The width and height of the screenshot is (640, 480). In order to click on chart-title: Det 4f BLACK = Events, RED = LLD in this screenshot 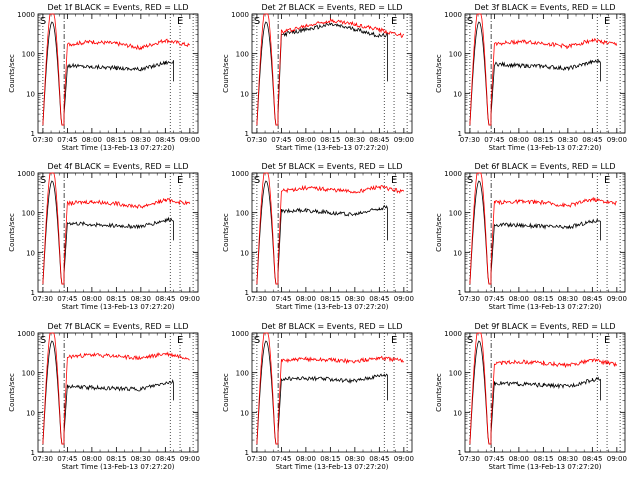, I will do `click(117, 166)`.